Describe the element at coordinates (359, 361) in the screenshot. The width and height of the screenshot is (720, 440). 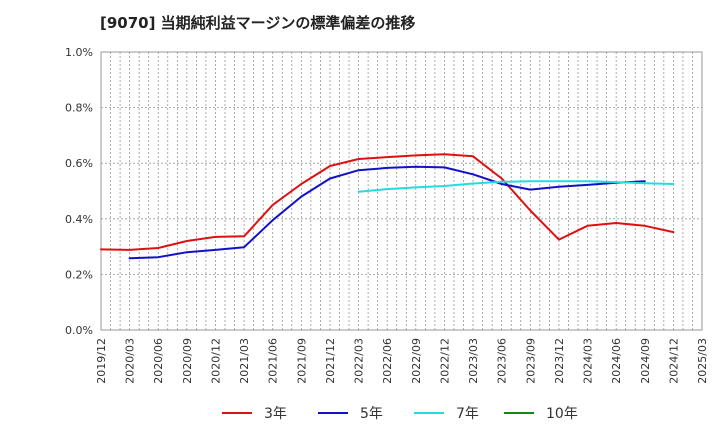
I see `x-tick-label: 2022/03` at that location.